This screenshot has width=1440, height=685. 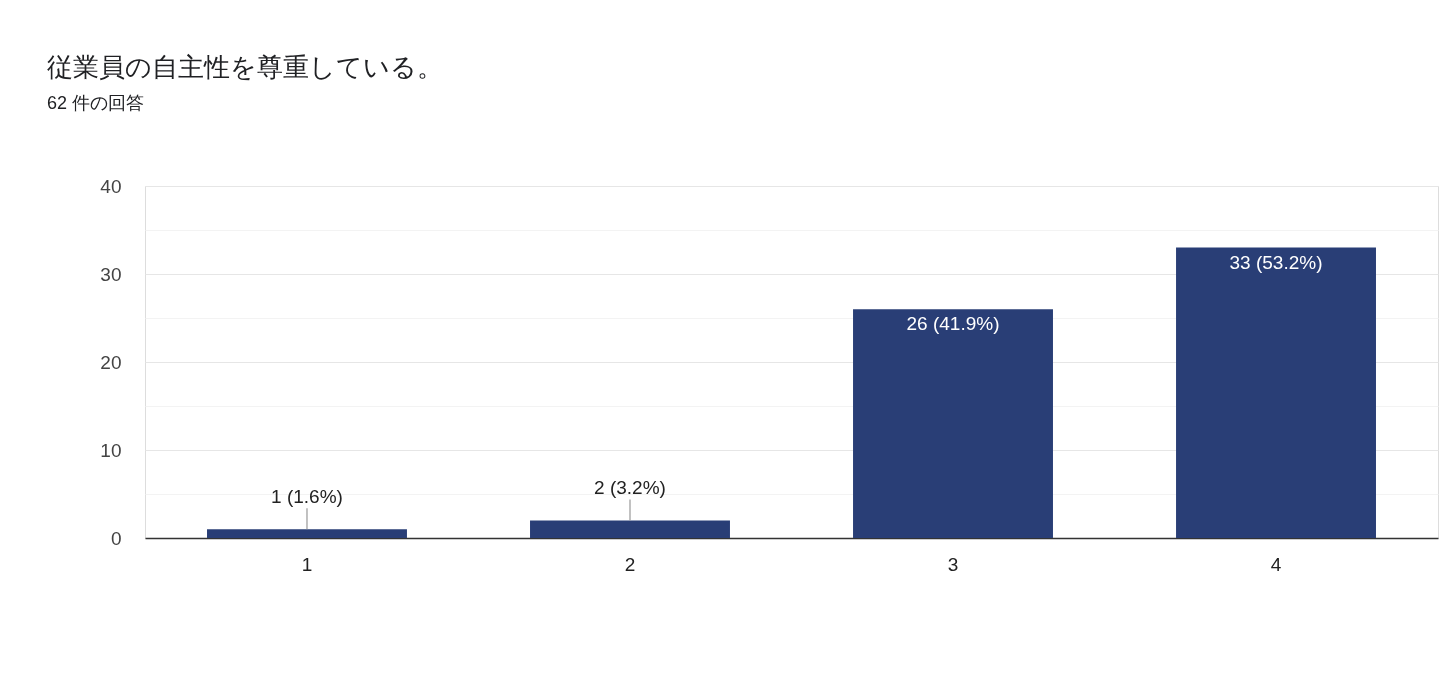 What do you see at coordinates (630, 488) in the screenshot?
I see `data-label: 2 (3.2%)` at bounding box center [630, 488].